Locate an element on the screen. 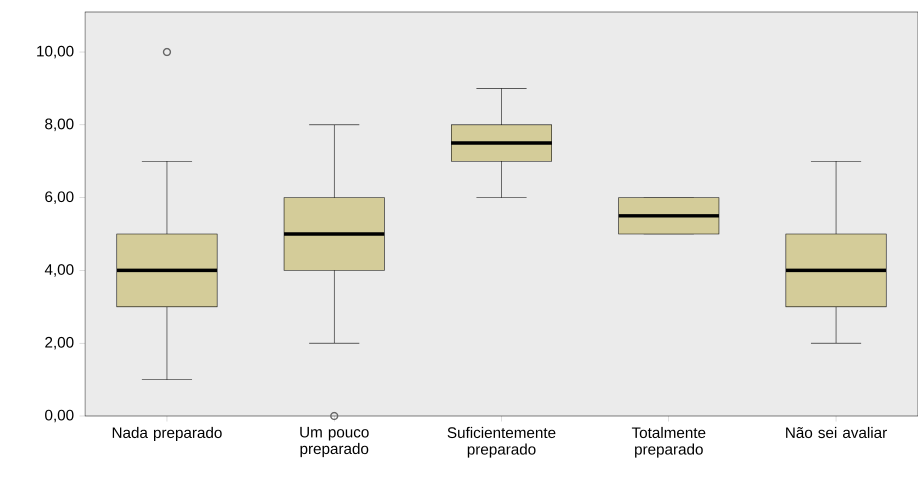 The height and width of the screenshot is (482, 918). y-tick-label: 10,00 is located at coordinates (55, 52).